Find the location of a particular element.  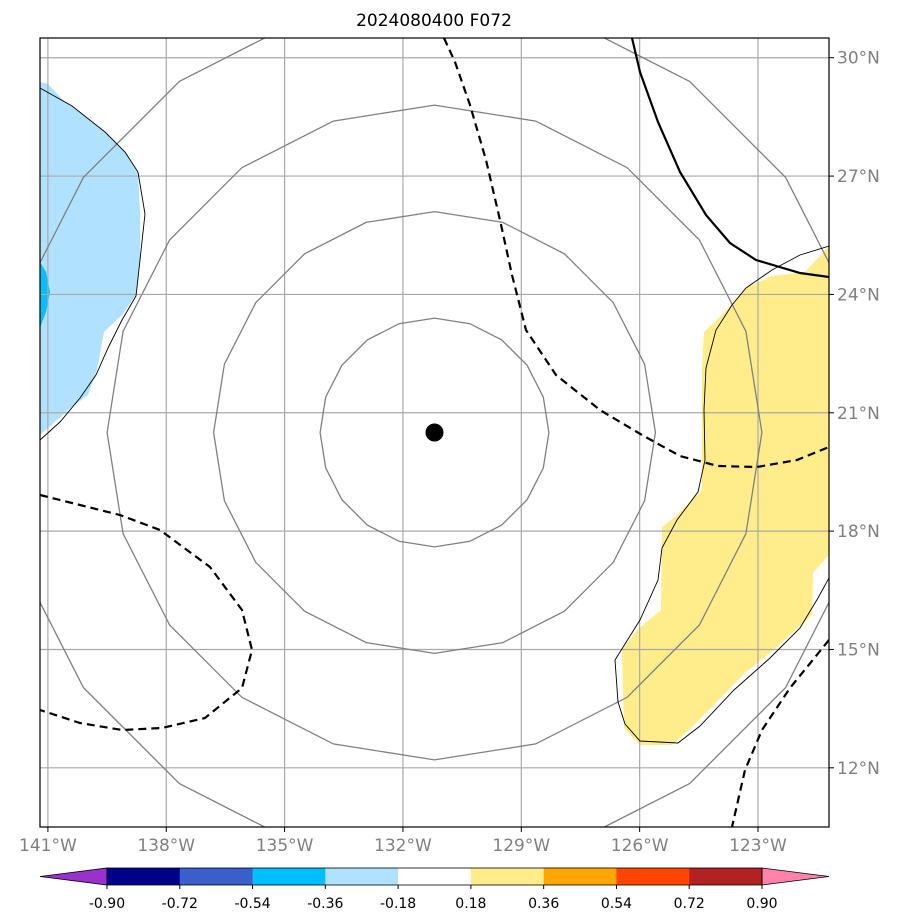

lon-tick-label: 141°W is located at coordinates (48, 846).